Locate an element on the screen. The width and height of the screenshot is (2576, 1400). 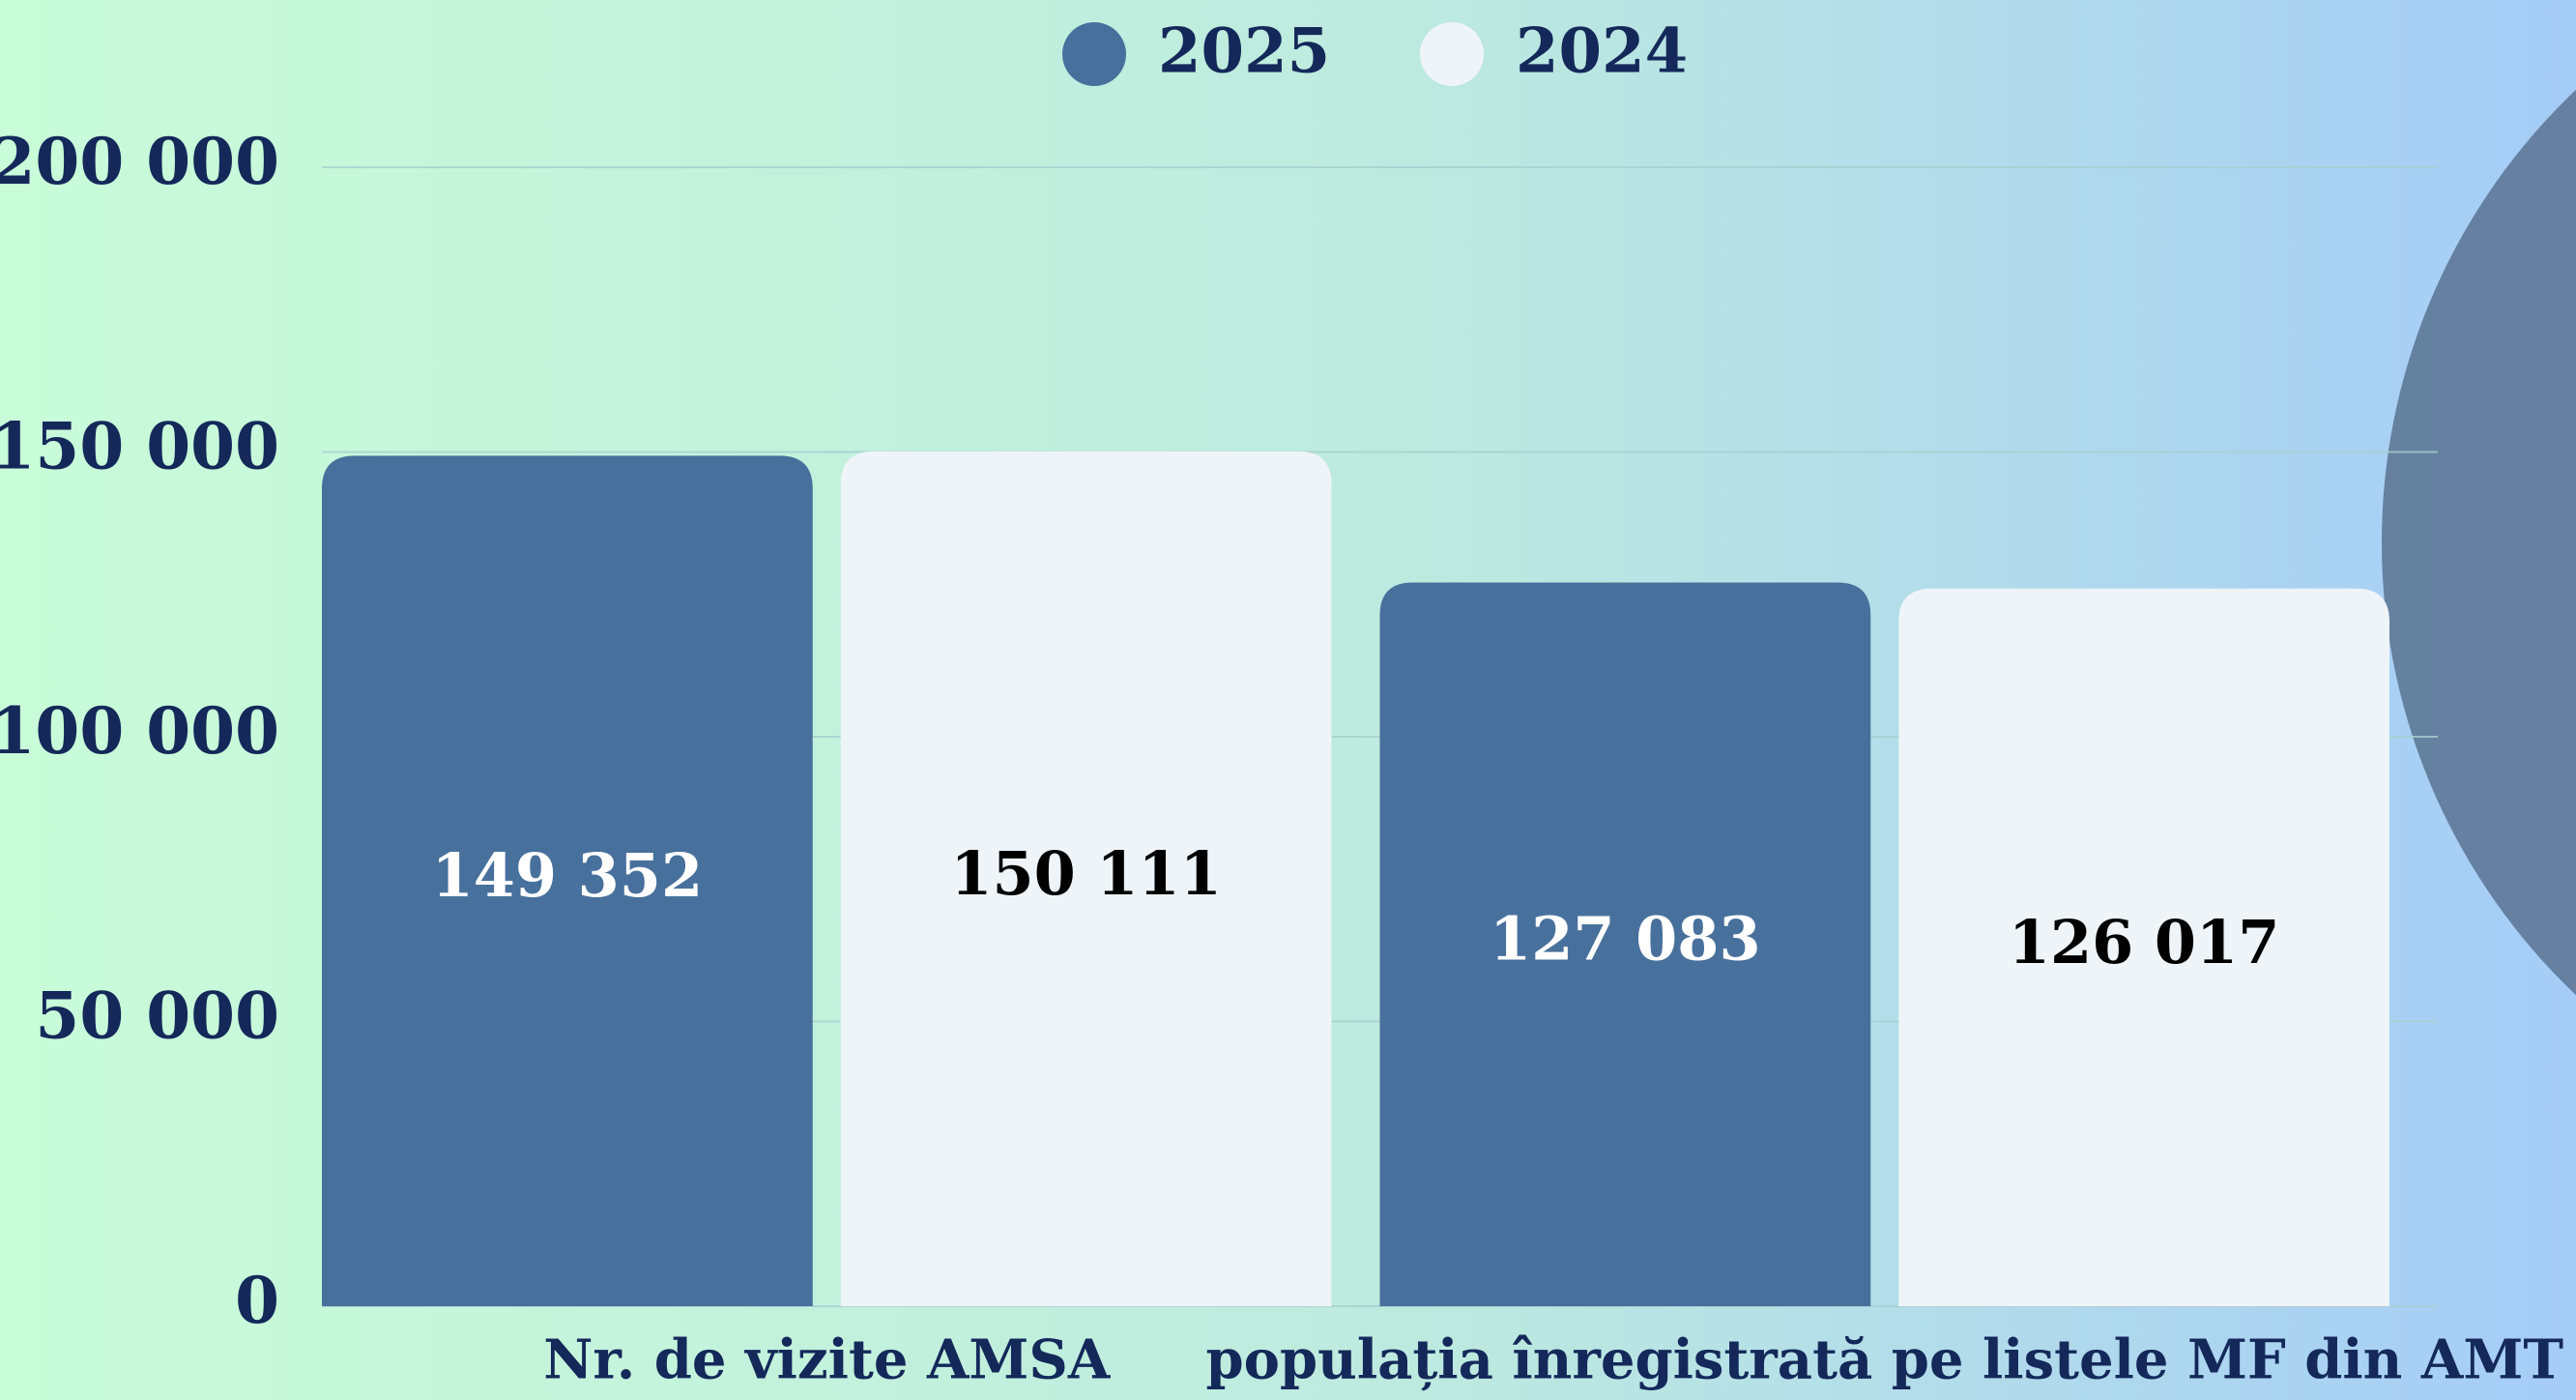
y-tick-label: 200 000 is located at coordinates (139, 161).